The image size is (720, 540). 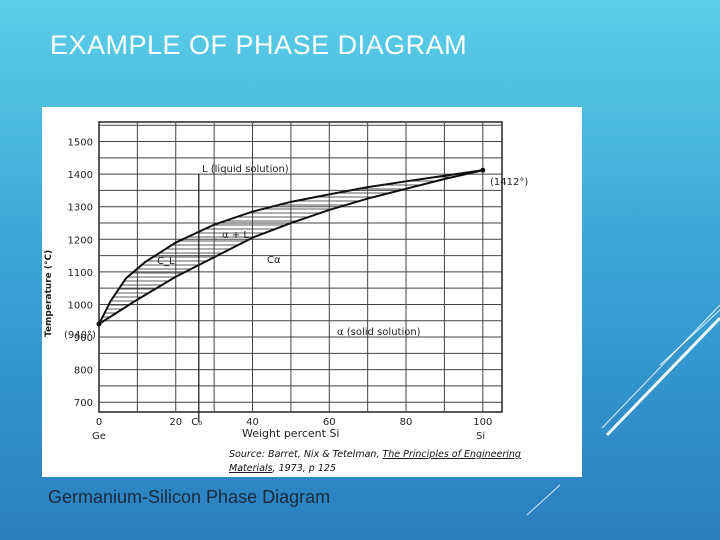 What do you see at coordinates (379, 332) in the screenshot?
I see `solid-region-label: α (solid solution)` at bounding box center [379, 332].